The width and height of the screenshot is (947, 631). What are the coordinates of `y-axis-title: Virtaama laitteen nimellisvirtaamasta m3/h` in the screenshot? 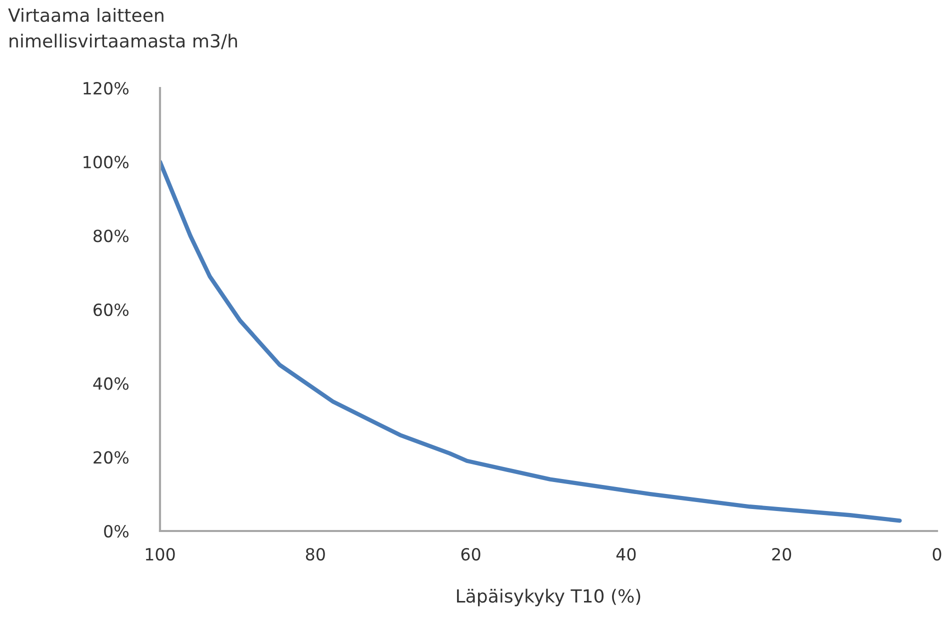 It's located at (122, 29).